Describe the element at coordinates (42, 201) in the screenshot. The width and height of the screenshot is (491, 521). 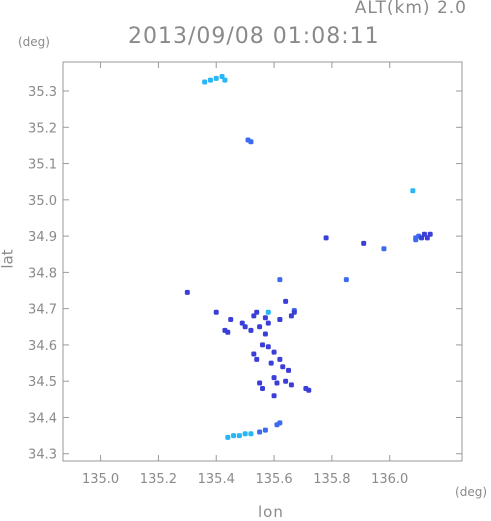
I see `y-tick-label: 35.0` at that location.